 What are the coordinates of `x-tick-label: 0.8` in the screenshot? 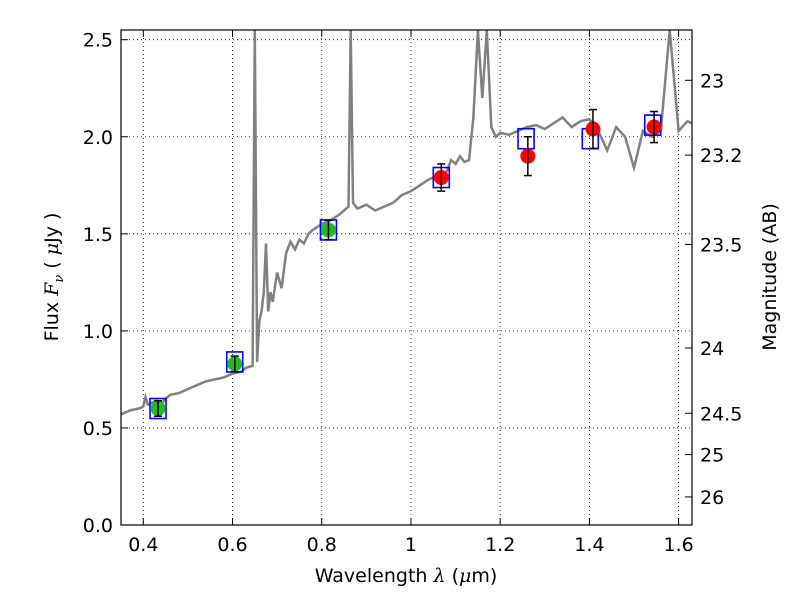 It's located at (322, 545).